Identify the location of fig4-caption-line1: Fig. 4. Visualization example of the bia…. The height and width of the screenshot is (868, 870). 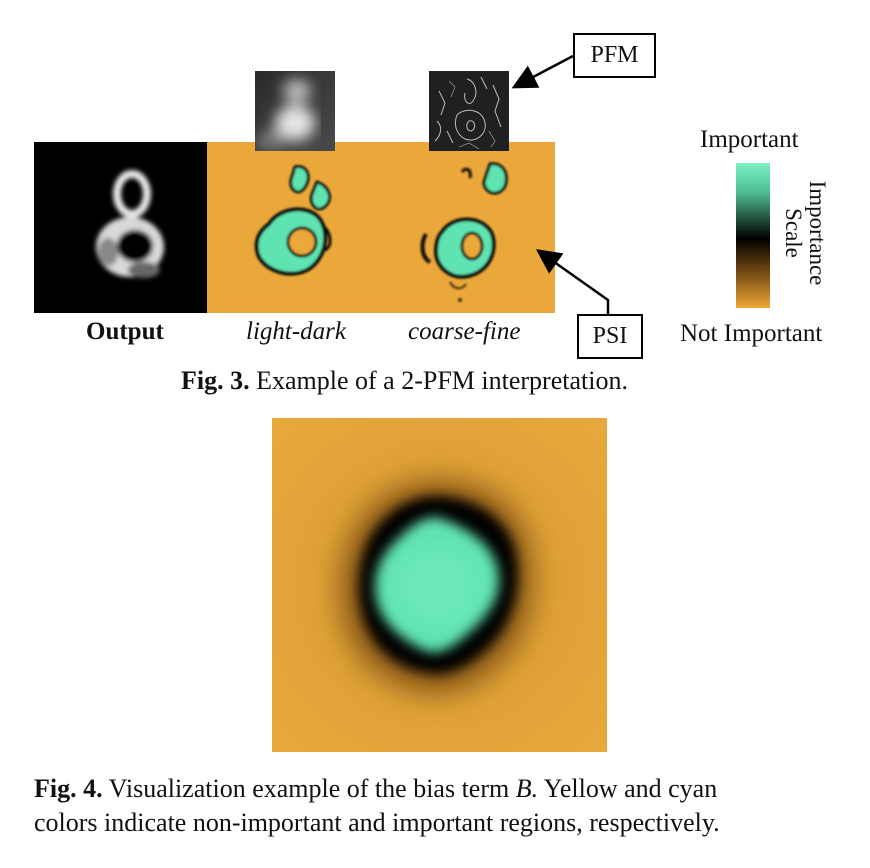
(375, 789).